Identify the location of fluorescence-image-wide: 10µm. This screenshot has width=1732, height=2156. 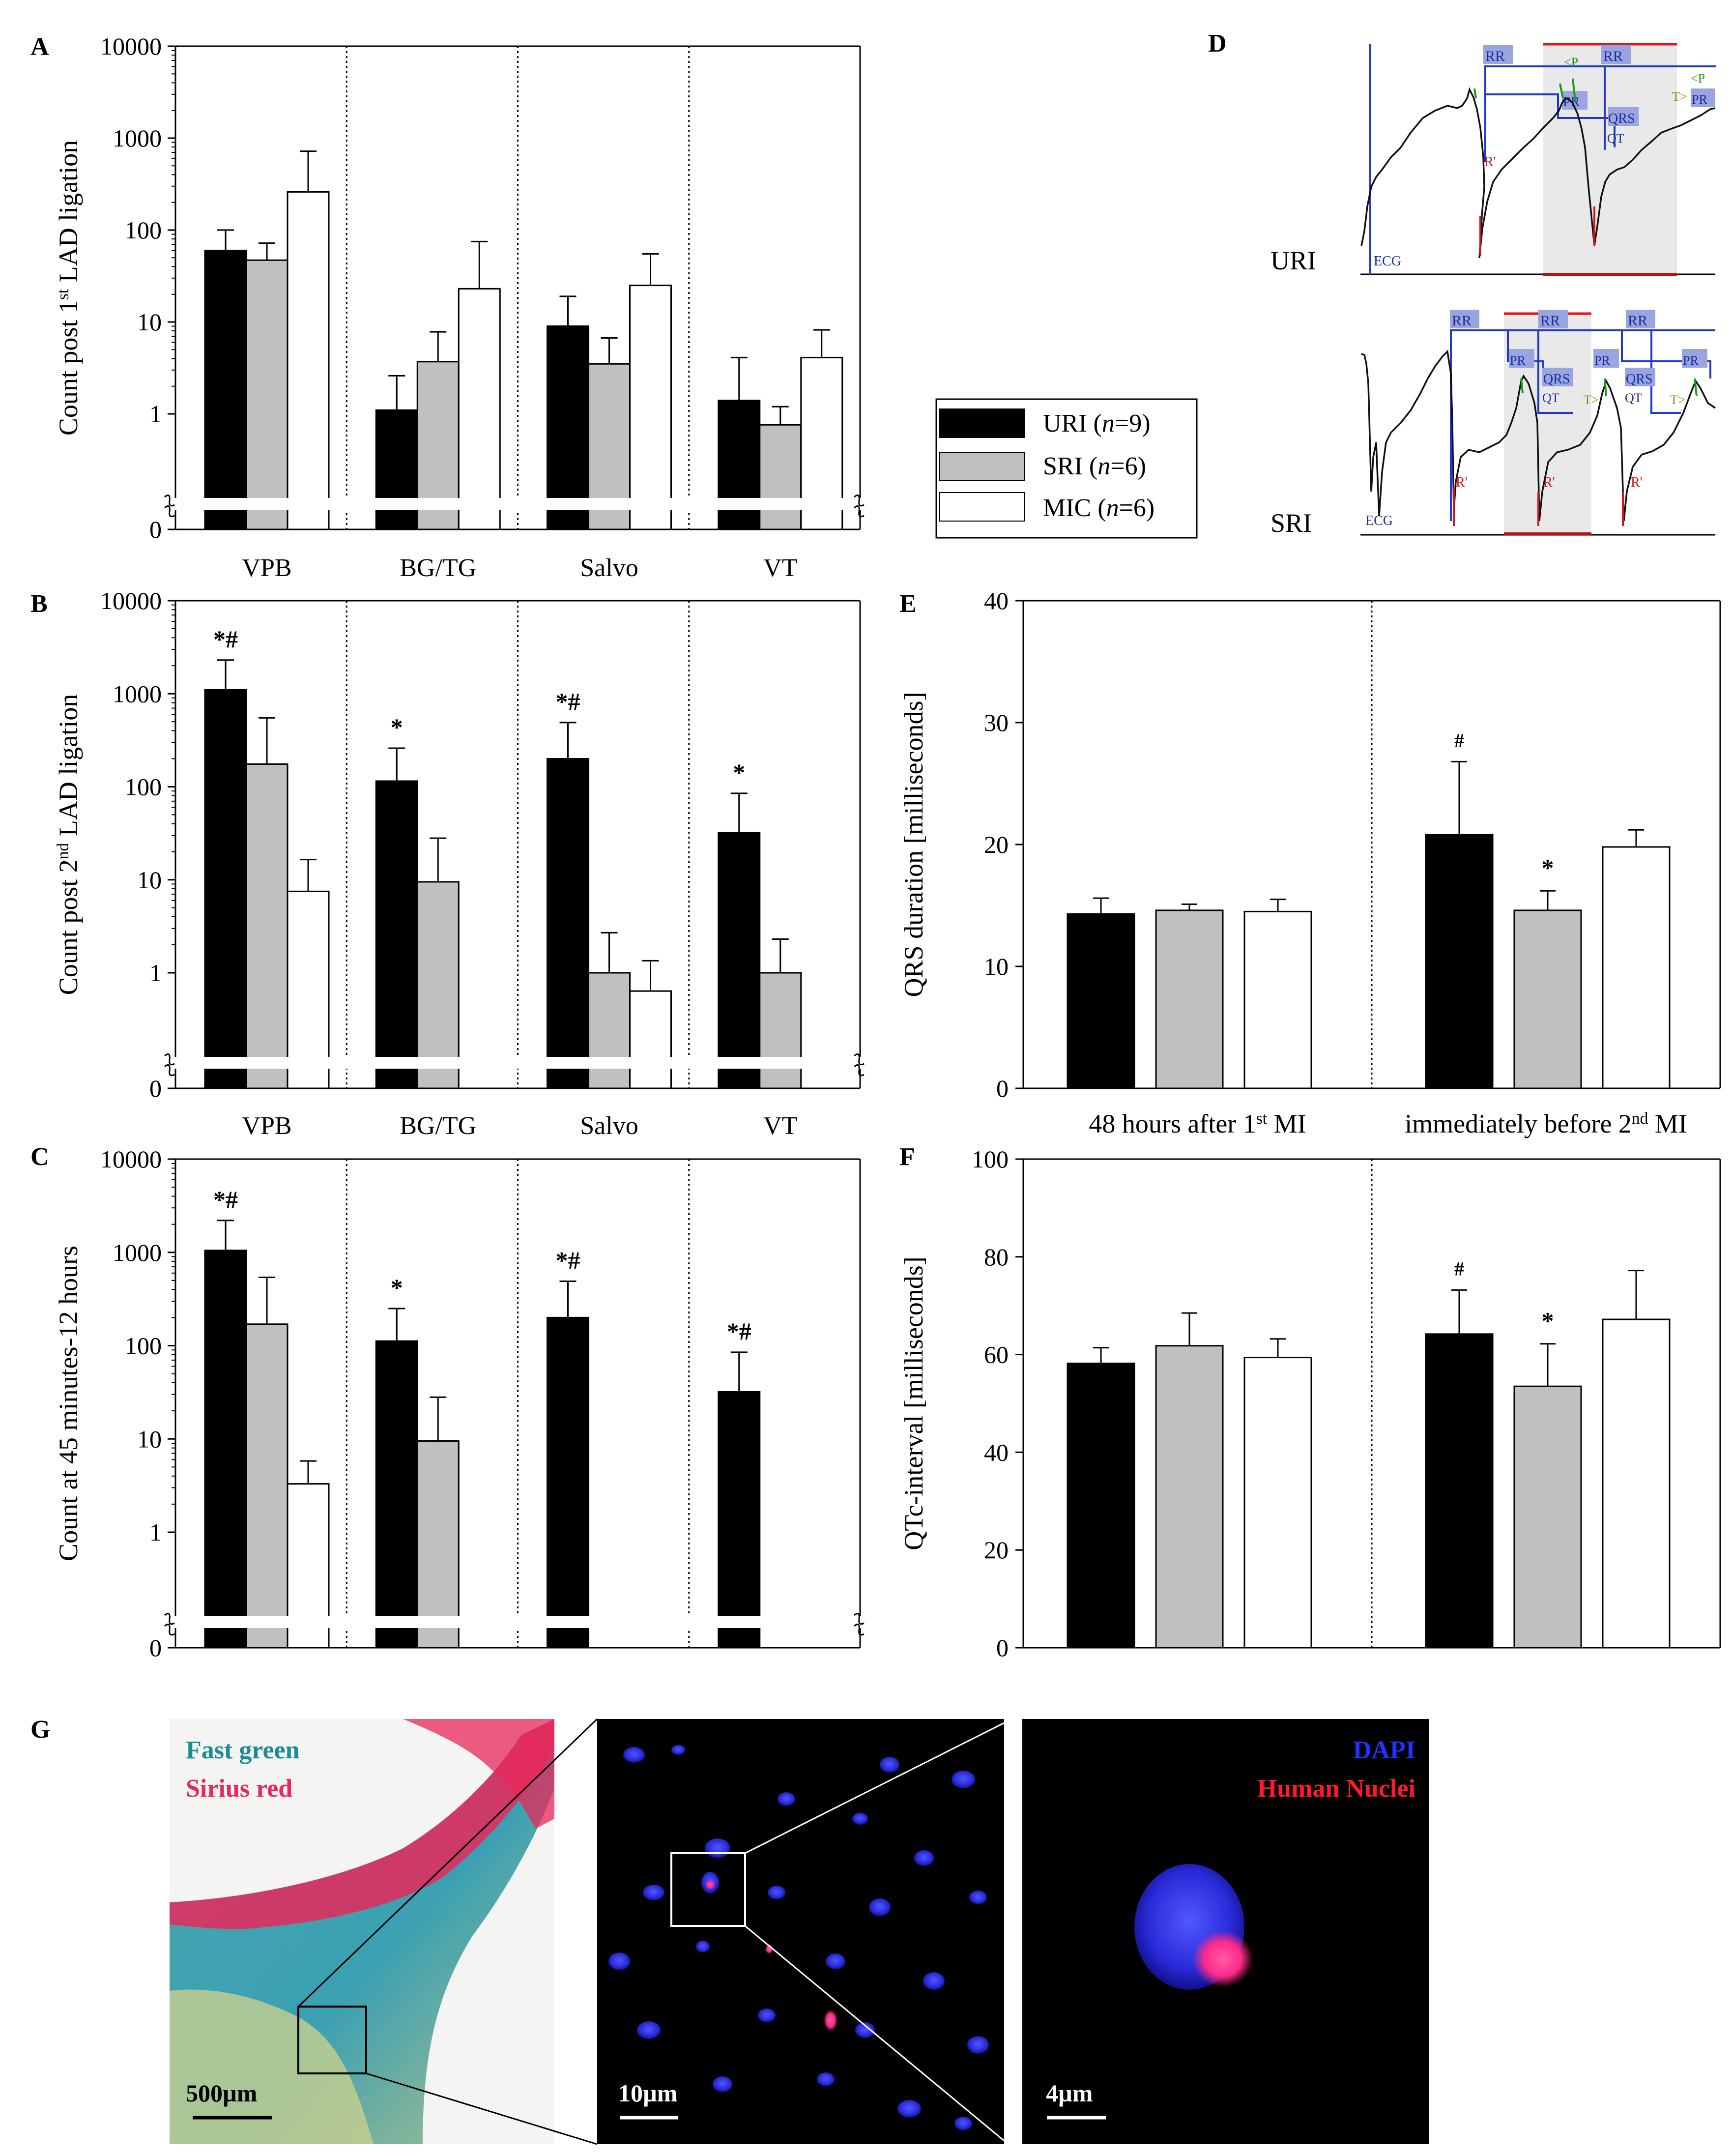
(800, 1931).